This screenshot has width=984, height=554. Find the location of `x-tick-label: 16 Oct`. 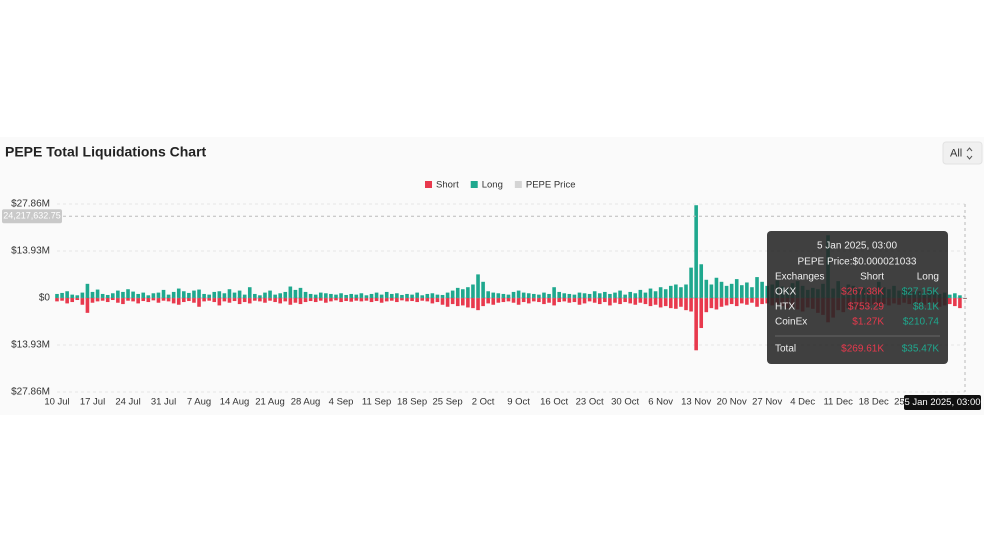

x-tick-label: 16 Oct is located at coordinates (554, 402).